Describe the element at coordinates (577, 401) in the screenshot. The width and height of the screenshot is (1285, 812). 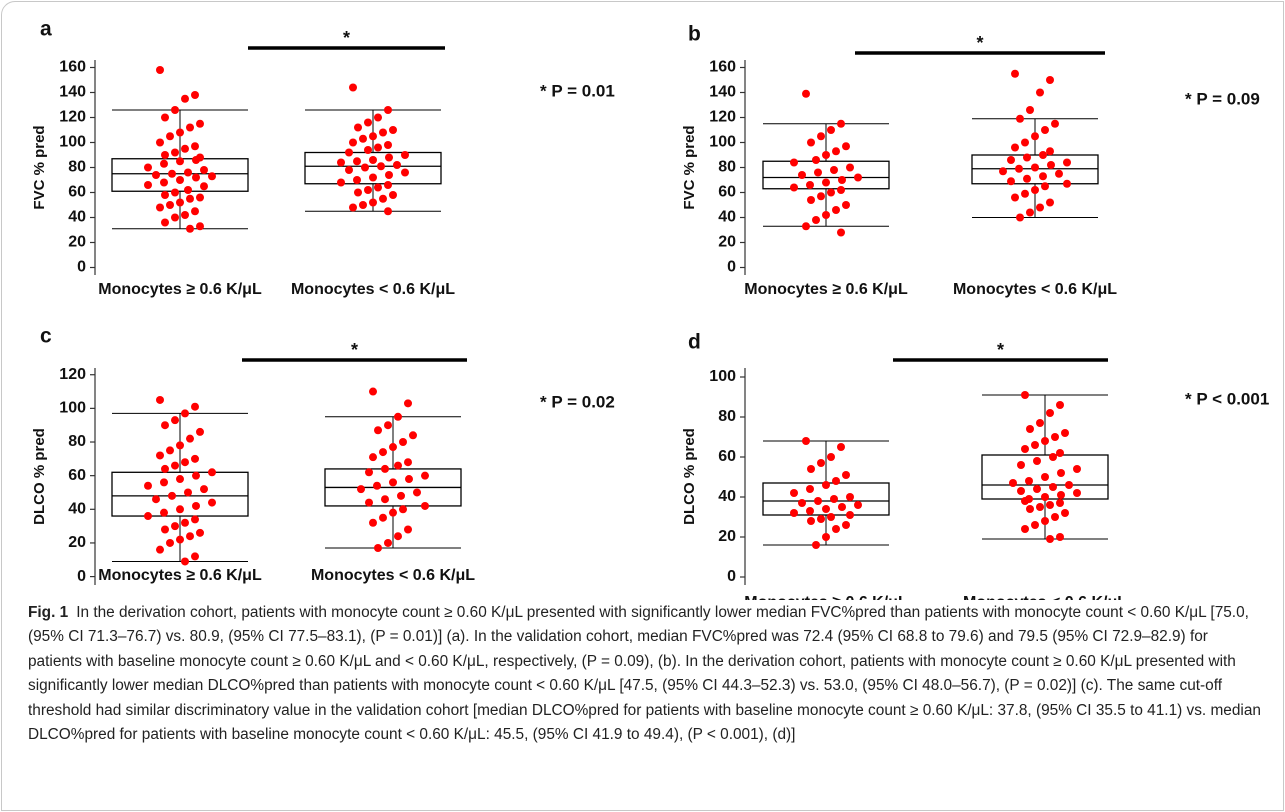
I see `p-value: * P = 0.02` at that location.